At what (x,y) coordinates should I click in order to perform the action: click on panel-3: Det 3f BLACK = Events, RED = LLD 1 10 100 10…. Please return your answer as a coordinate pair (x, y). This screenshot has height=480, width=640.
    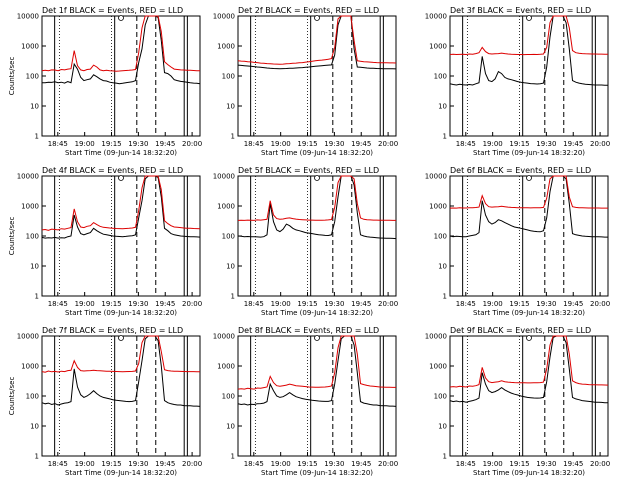
    Looking at the image, I should click on (517, 81).